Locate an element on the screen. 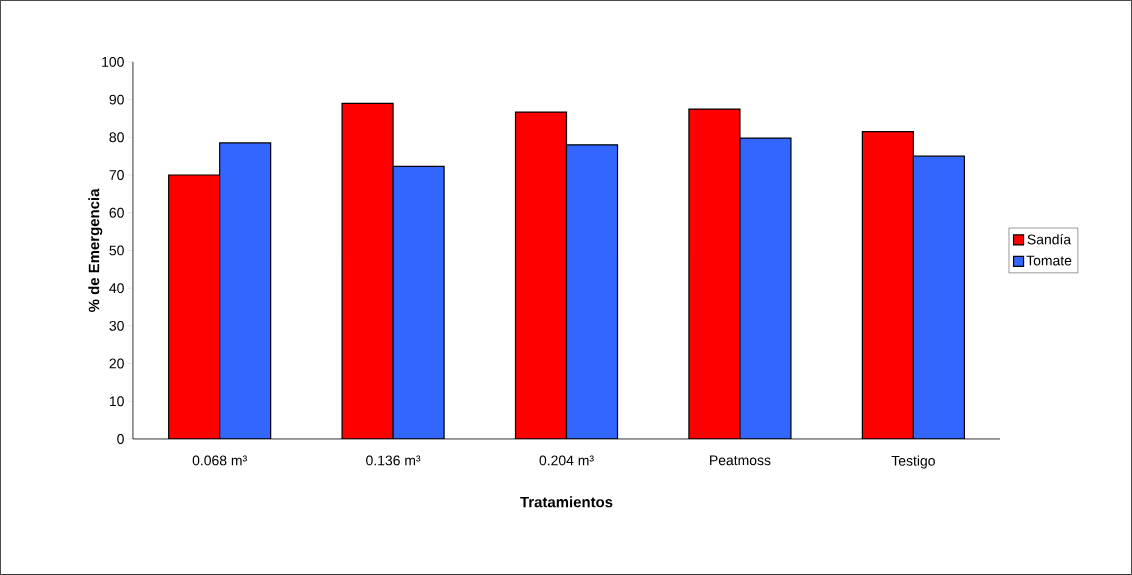 This screenshot has width=1132, height=575. x-tick-label: Peatmoss is located at coordinates (740, 460).